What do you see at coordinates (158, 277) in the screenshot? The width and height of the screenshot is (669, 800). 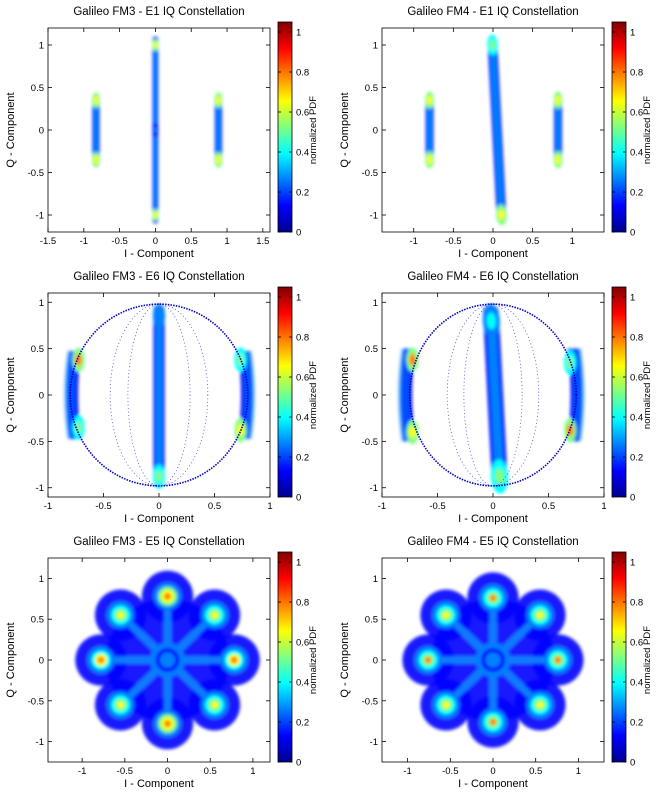 I see `chart-title: Galileo FM3 - E6 IQ Constellation` at bounding box center [158, 277].